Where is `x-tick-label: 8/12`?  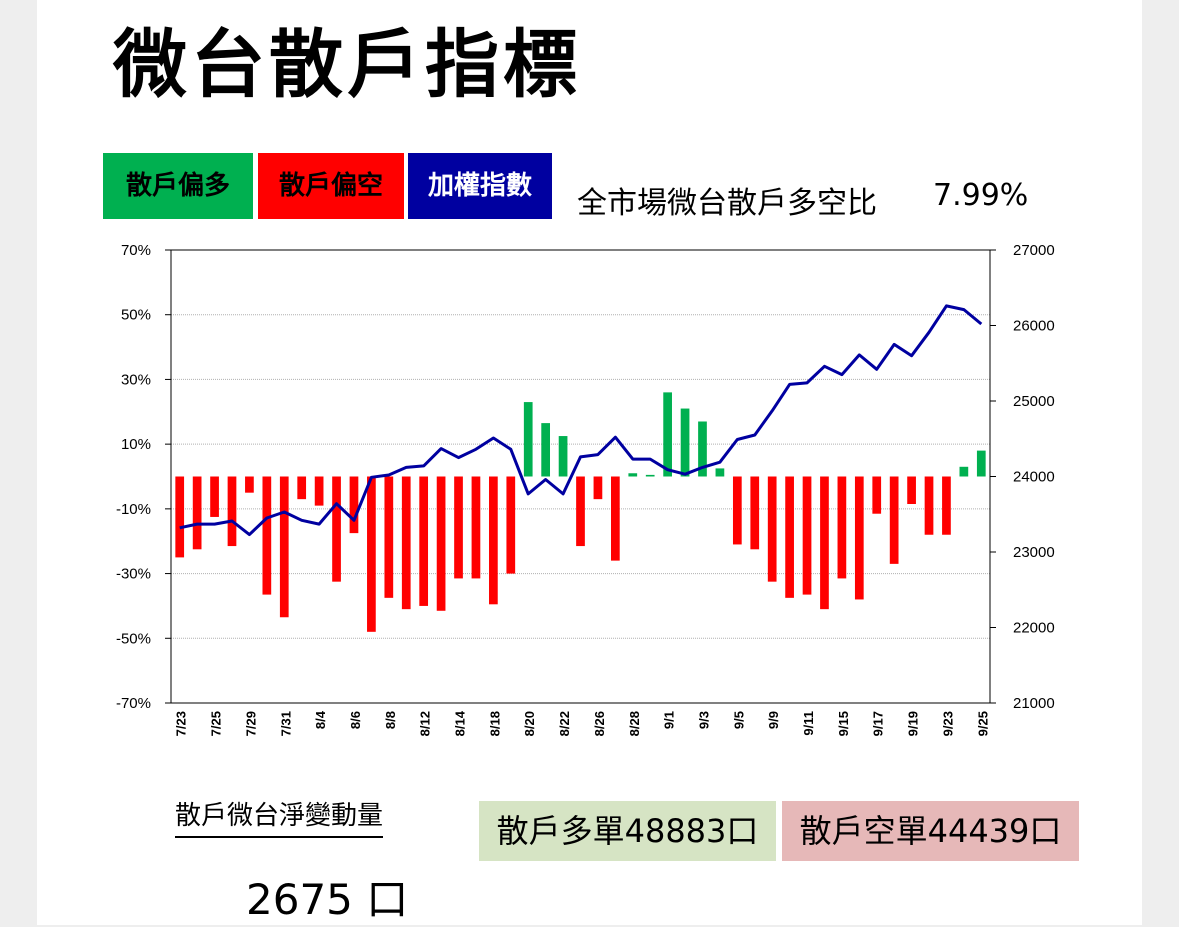 x-tick-label: 8/12 is located at coordinates (425, 723).